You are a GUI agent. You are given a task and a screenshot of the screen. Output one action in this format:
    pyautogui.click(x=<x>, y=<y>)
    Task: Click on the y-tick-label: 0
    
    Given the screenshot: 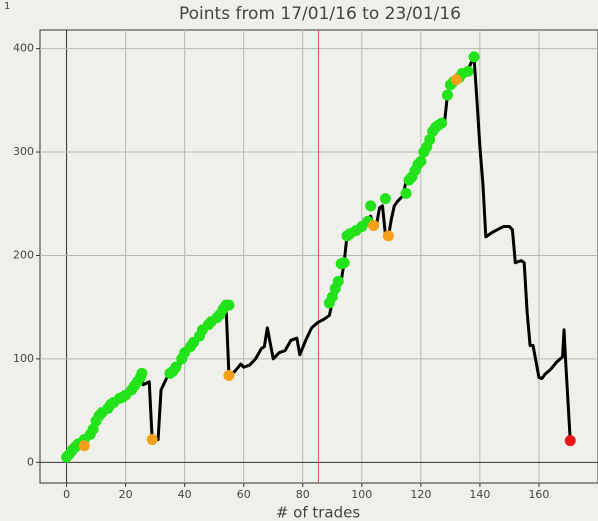 What is the action you would take?
    pyautogui.click(x=30, y=461)
    